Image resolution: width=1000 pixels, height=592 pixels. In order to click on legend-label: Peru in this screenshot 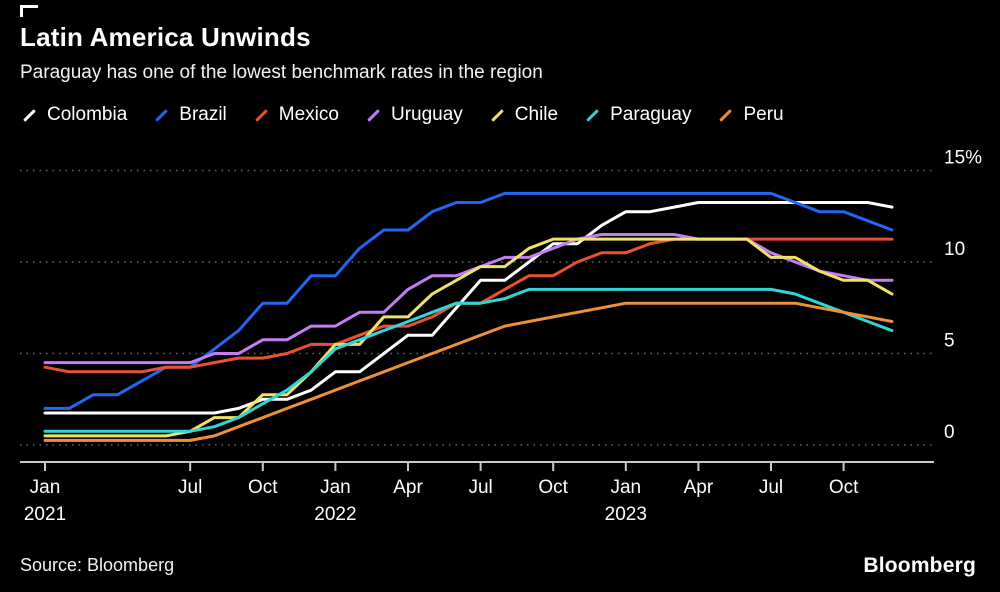, I will do `click(763, 114)`.